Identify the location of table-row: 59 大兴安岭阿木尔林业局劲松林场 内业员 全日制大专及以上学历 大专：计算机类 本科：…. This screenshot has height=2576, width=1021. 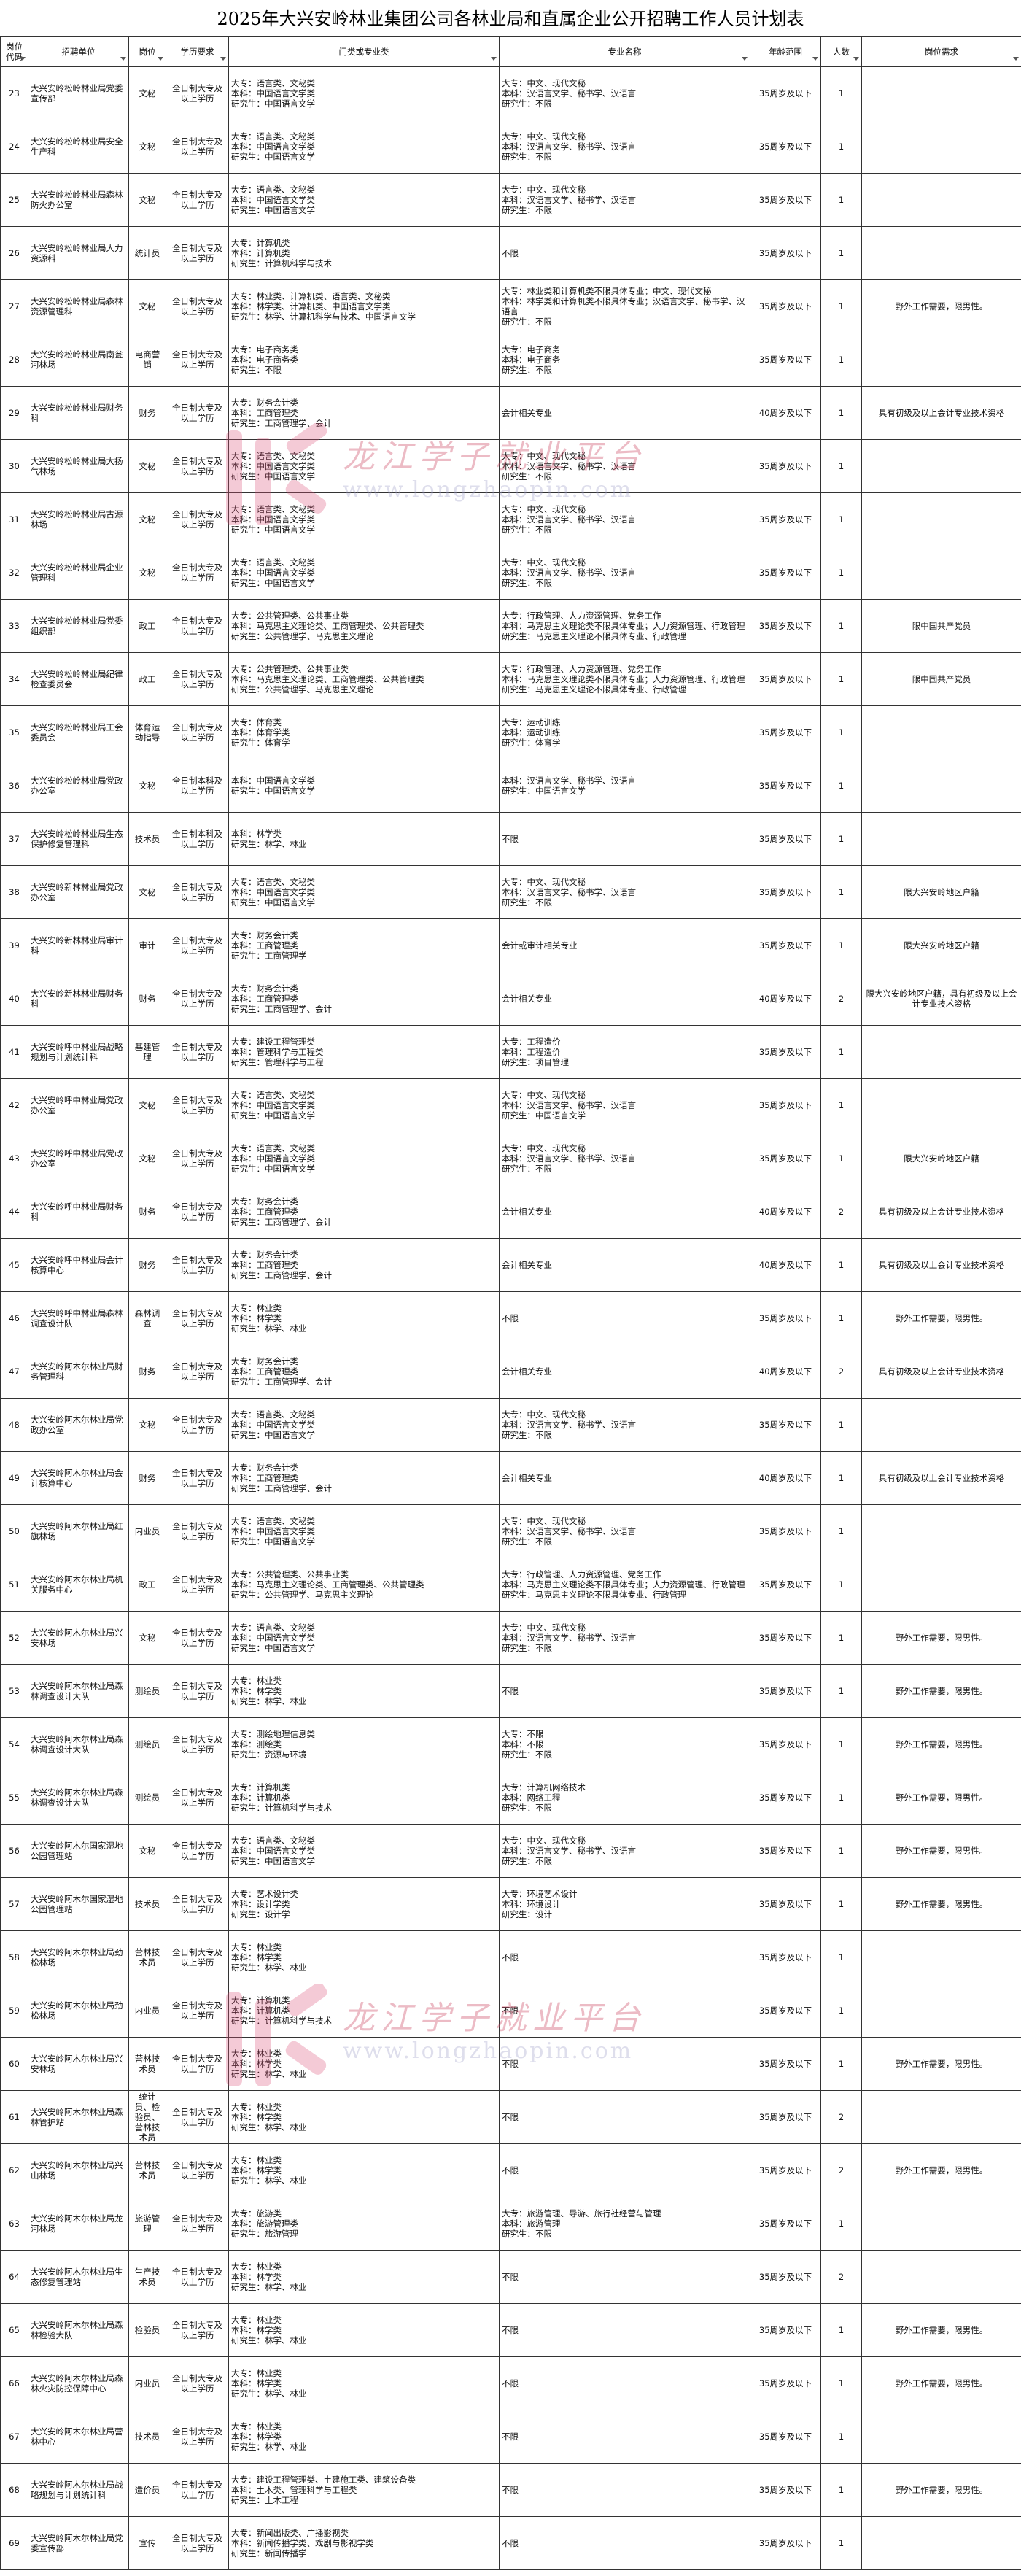
(510, 2011).